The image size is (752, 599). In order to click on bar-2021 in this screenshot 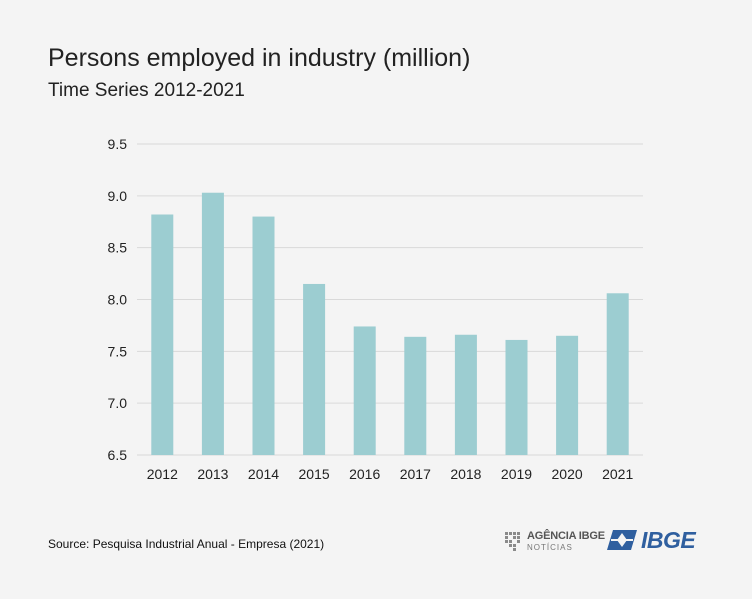, I will do `click(617, 374)`.